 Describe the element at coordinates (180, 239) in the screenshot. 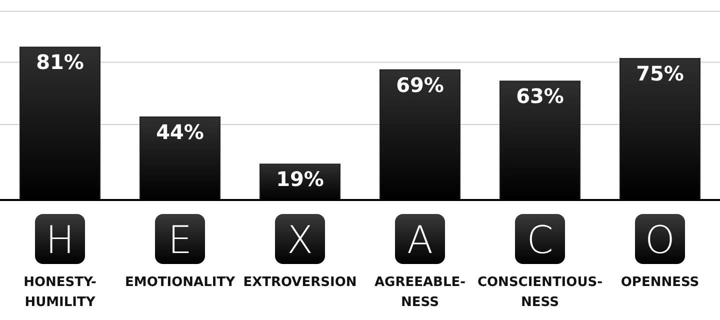

I see `letter-badge: E` at that location.